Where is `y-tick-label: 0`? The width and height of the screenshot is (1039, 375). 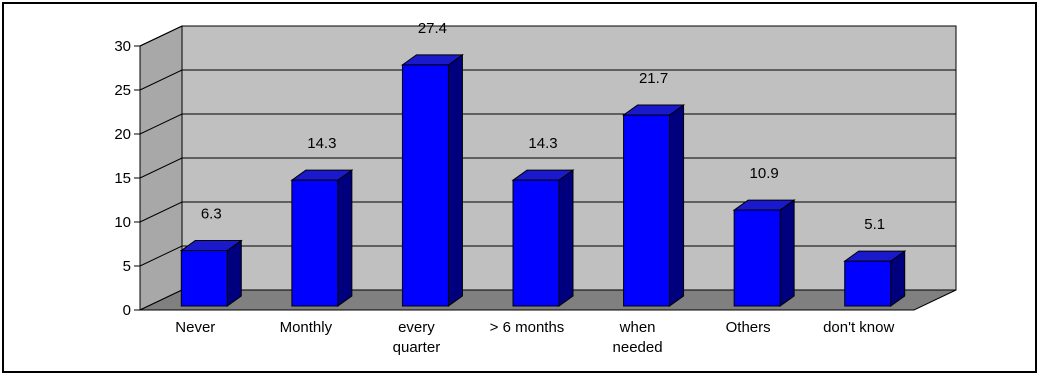
y-tick-label: 0 is located at coordinates (127, 310).